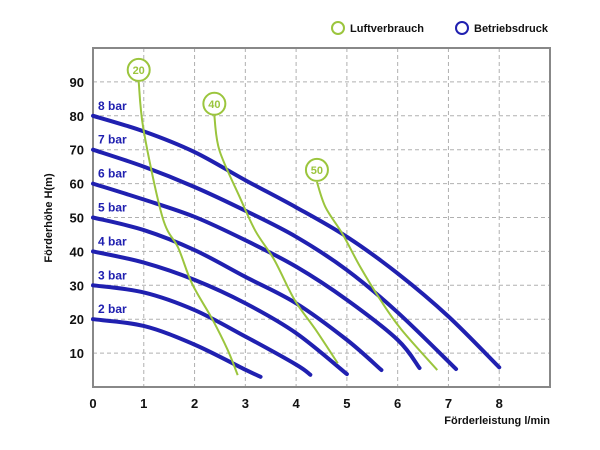 This screenshot has height=450, width=600. Describe the element at coordinates (77, 116) in the screenshot. I see `y-tick-label: 80` at that location.